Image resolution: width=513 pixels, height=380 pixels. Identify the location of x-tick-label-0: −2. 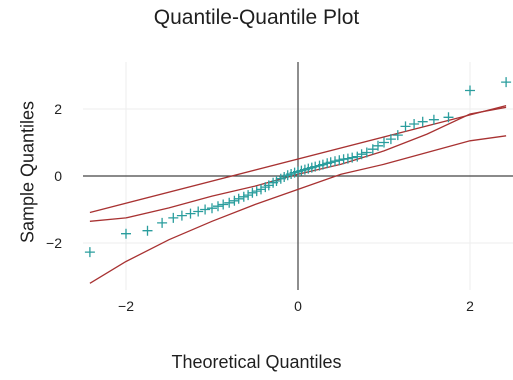
(126, 306).